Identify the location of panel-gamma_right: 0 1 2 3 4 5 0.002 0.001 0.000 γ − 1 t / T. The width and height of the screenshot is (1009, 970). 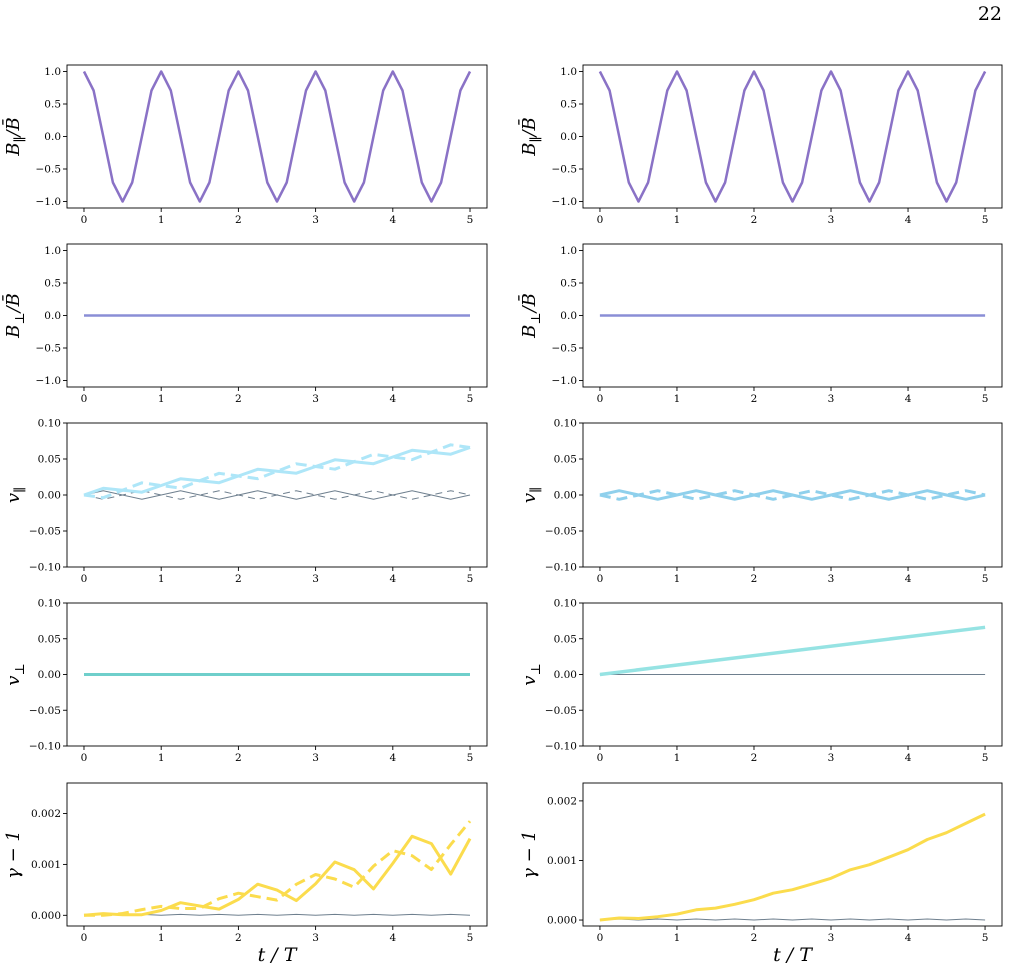
(761, 874).